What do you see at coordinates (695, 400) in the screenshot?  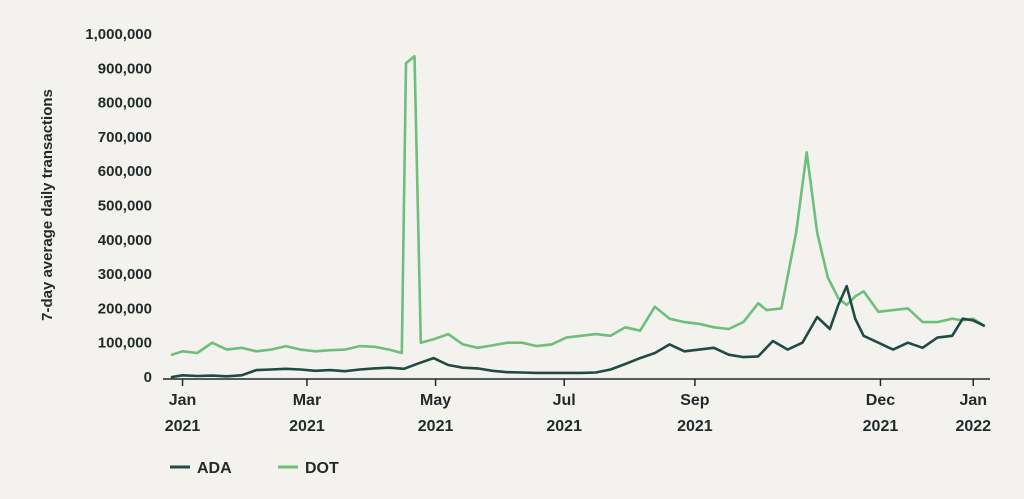 I see `x-tick-label-month: Sep` at bounding box center [695, 400].